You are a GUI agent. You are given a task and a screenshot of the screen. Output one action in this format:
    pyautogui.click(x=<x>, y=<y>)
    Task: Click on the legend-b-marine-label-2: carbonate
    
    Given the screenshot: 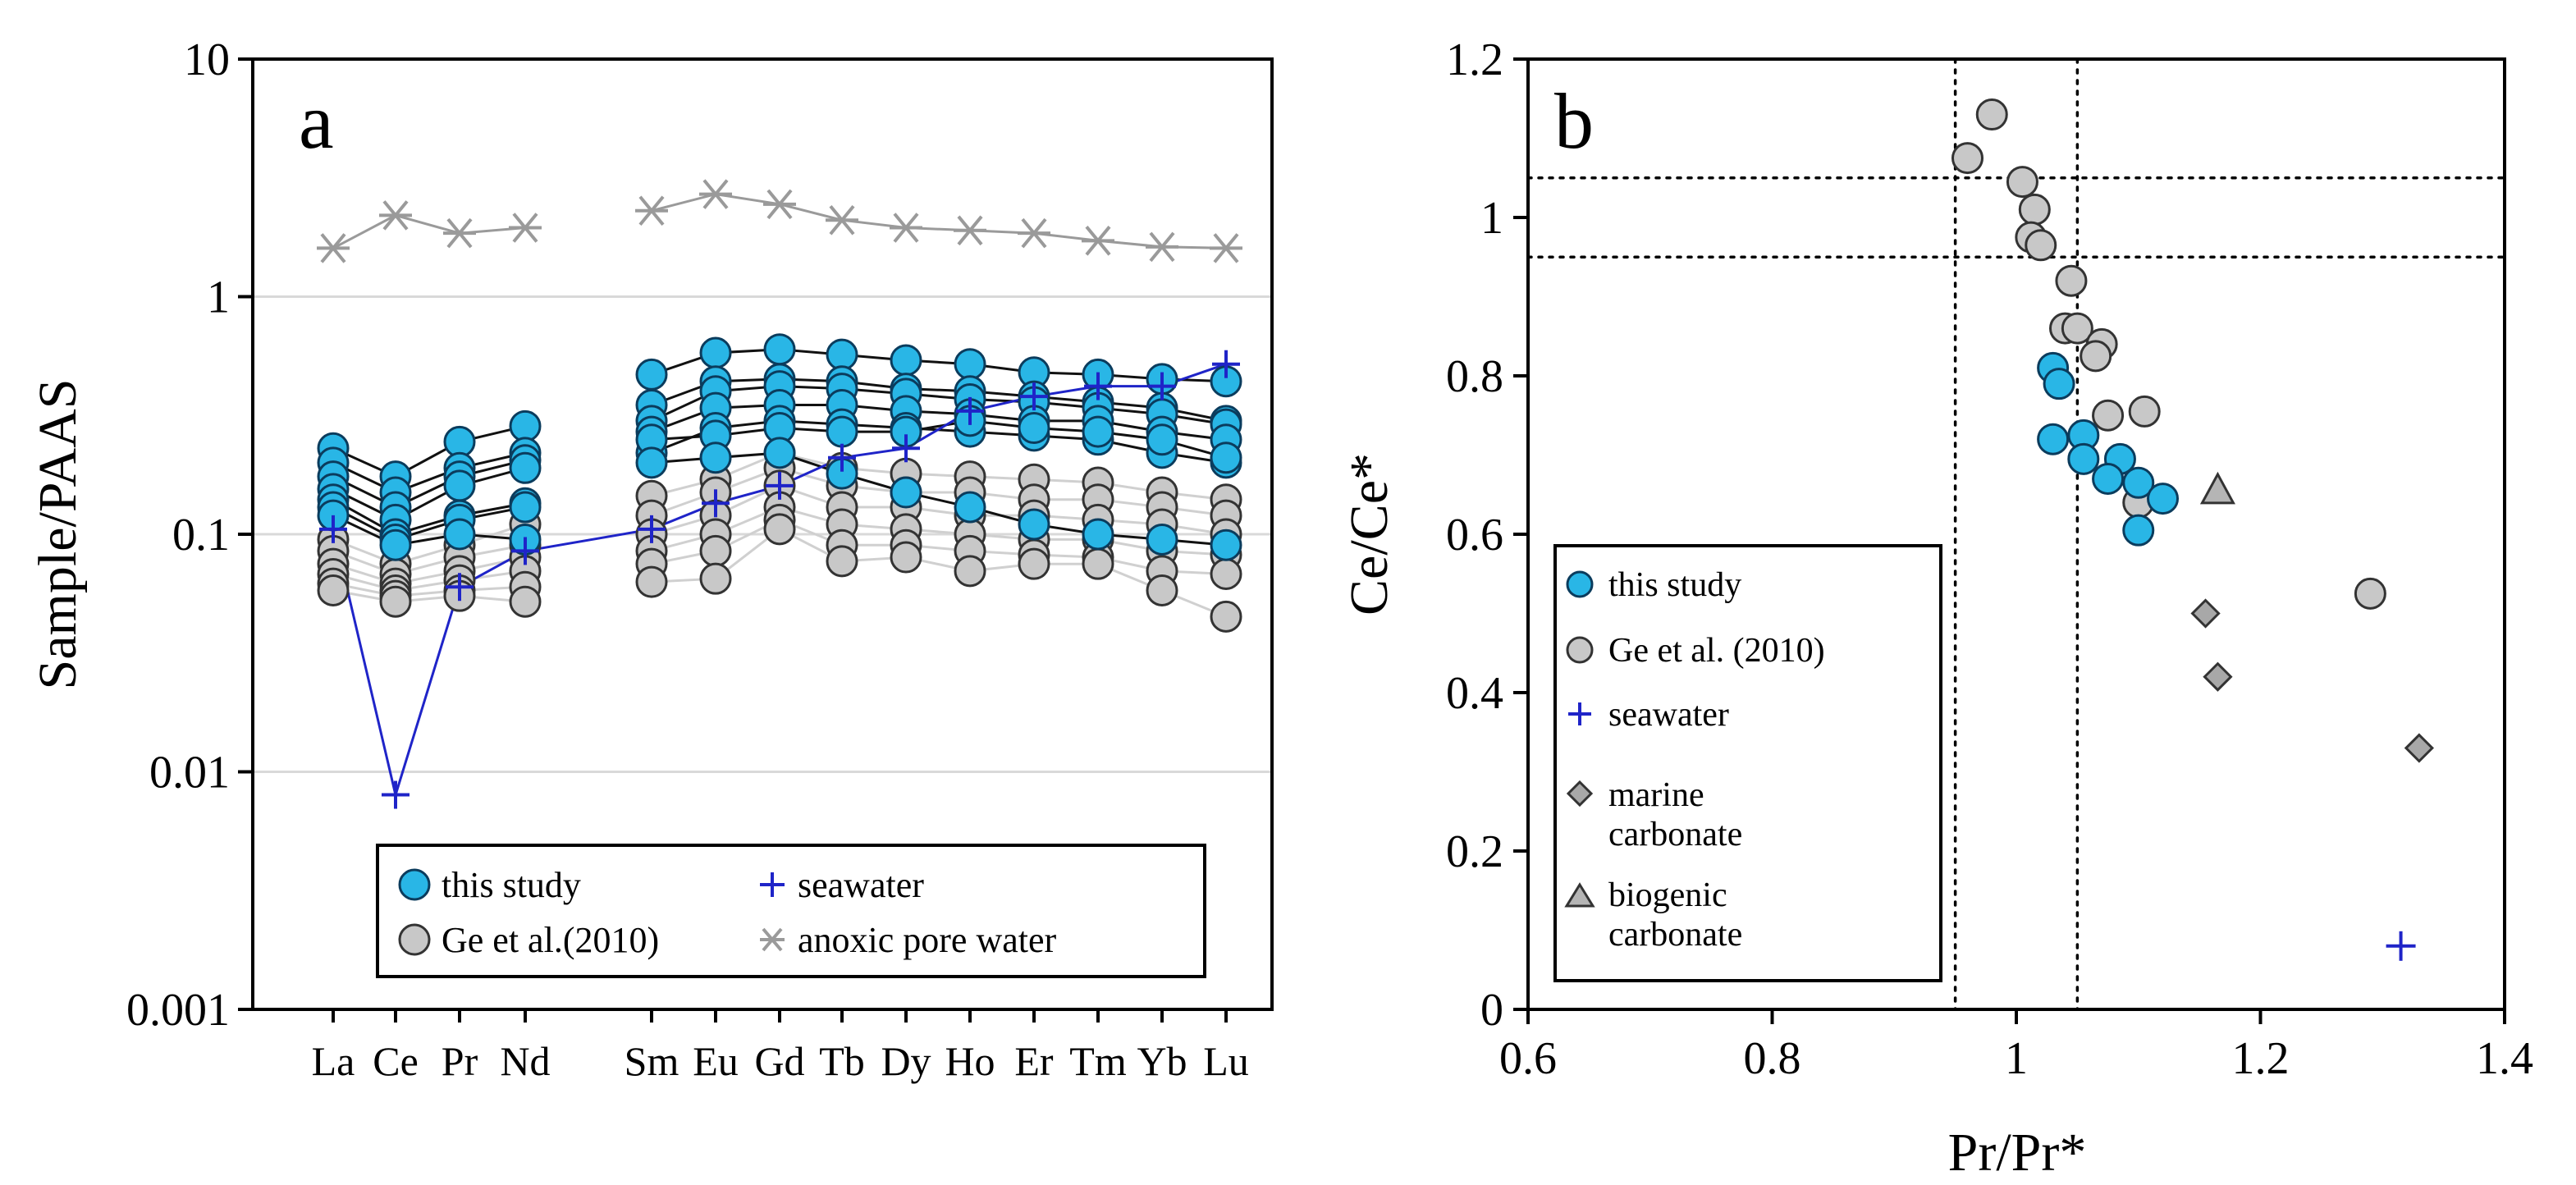 What is the action you would take?
    pyautogui.click(x=1675, y=834)
    